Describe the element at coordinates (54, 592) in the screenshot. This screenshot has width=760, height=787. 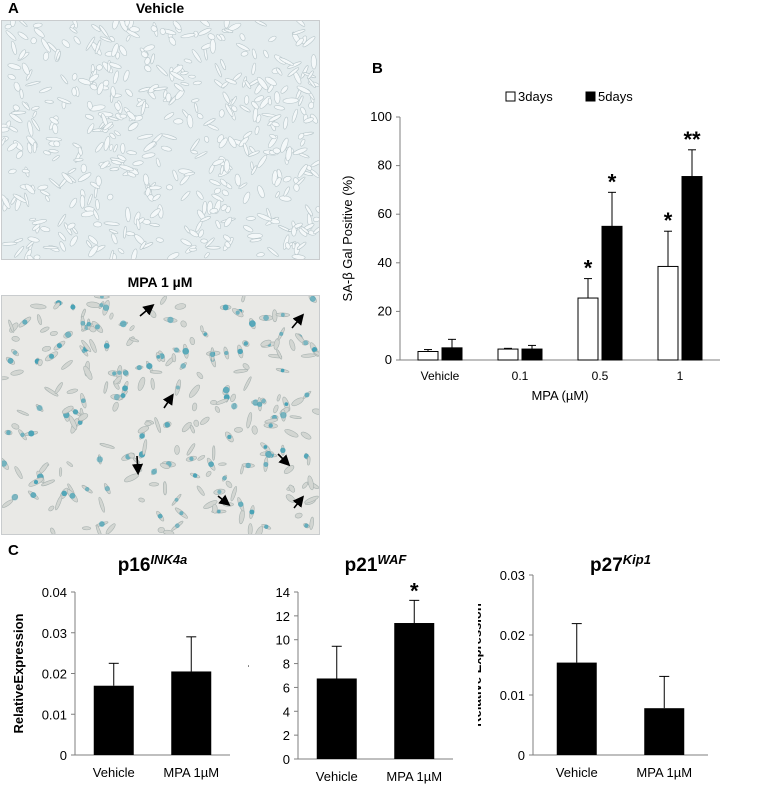
I see `y-tick-label: 0.04` at that location.